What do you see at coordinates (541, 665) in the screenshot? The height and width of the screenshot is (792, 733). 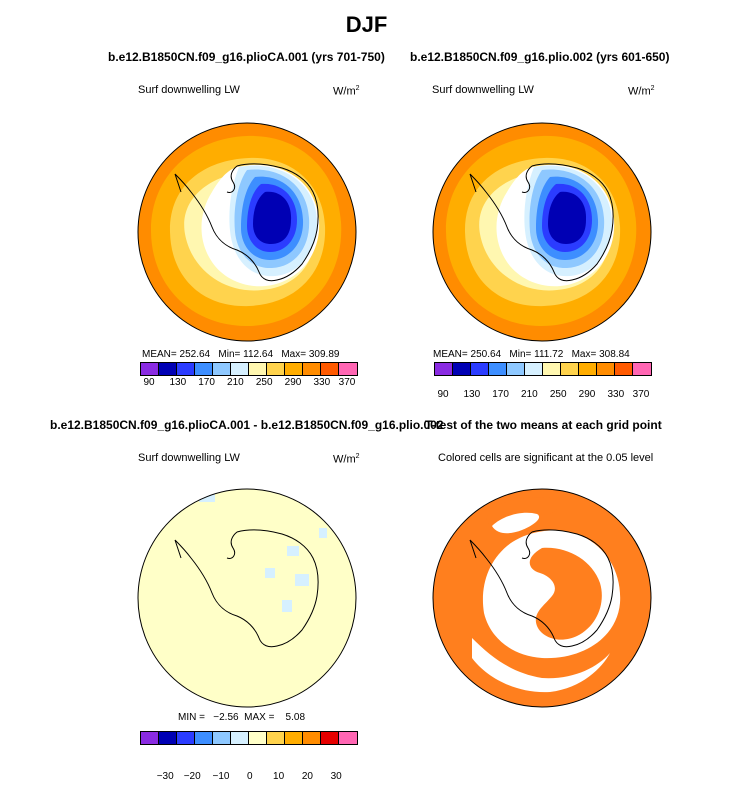 I see `nonsig-south` at bounding box center [541, 665].